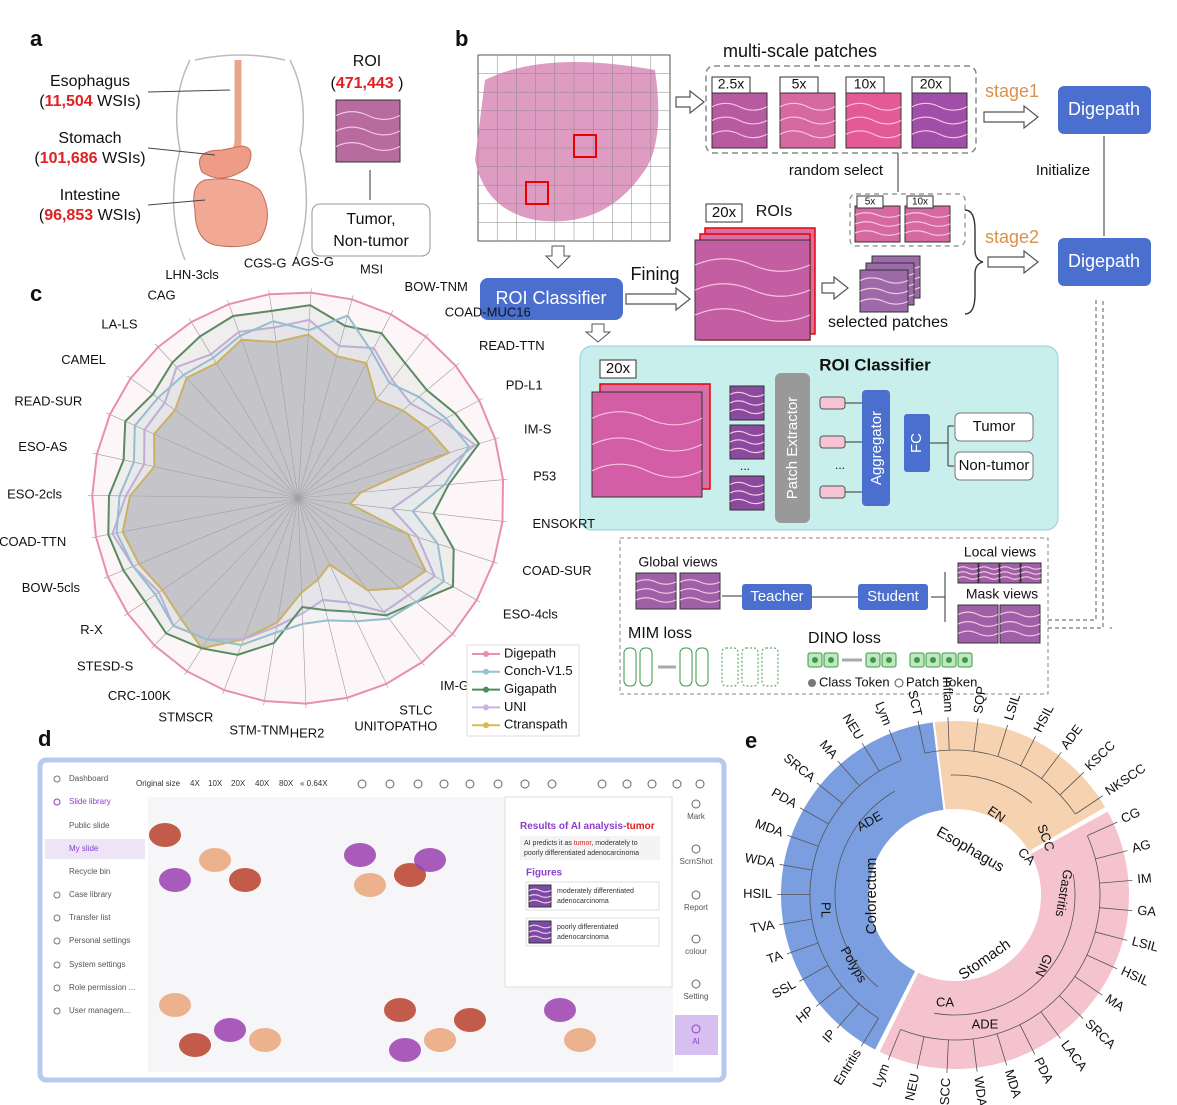  What do you see at coordinates (884, 291) in the screenshot?
I see `selected-stack-texture` at bounding box center [884, 291].